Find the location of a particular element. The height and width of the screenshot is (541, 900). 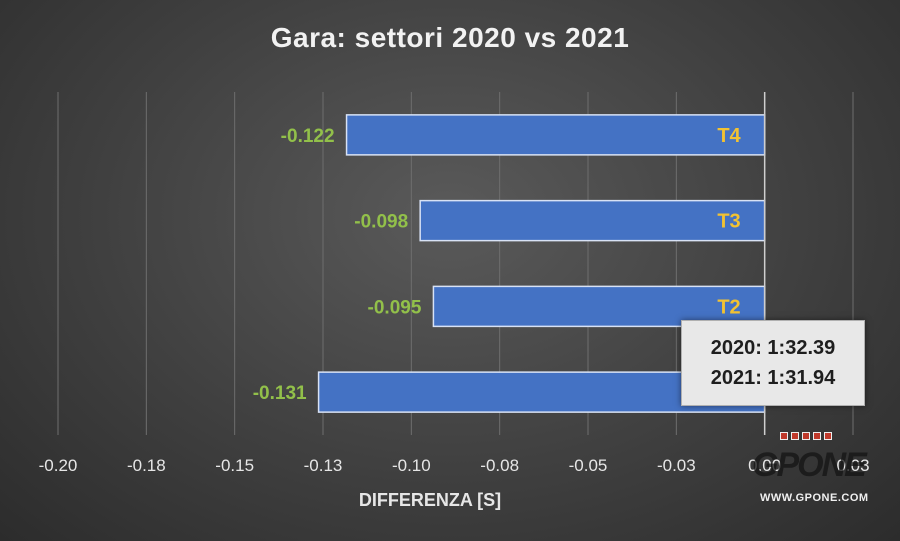

x-tick-label: 0.00 is located at coordinates (764, 465).